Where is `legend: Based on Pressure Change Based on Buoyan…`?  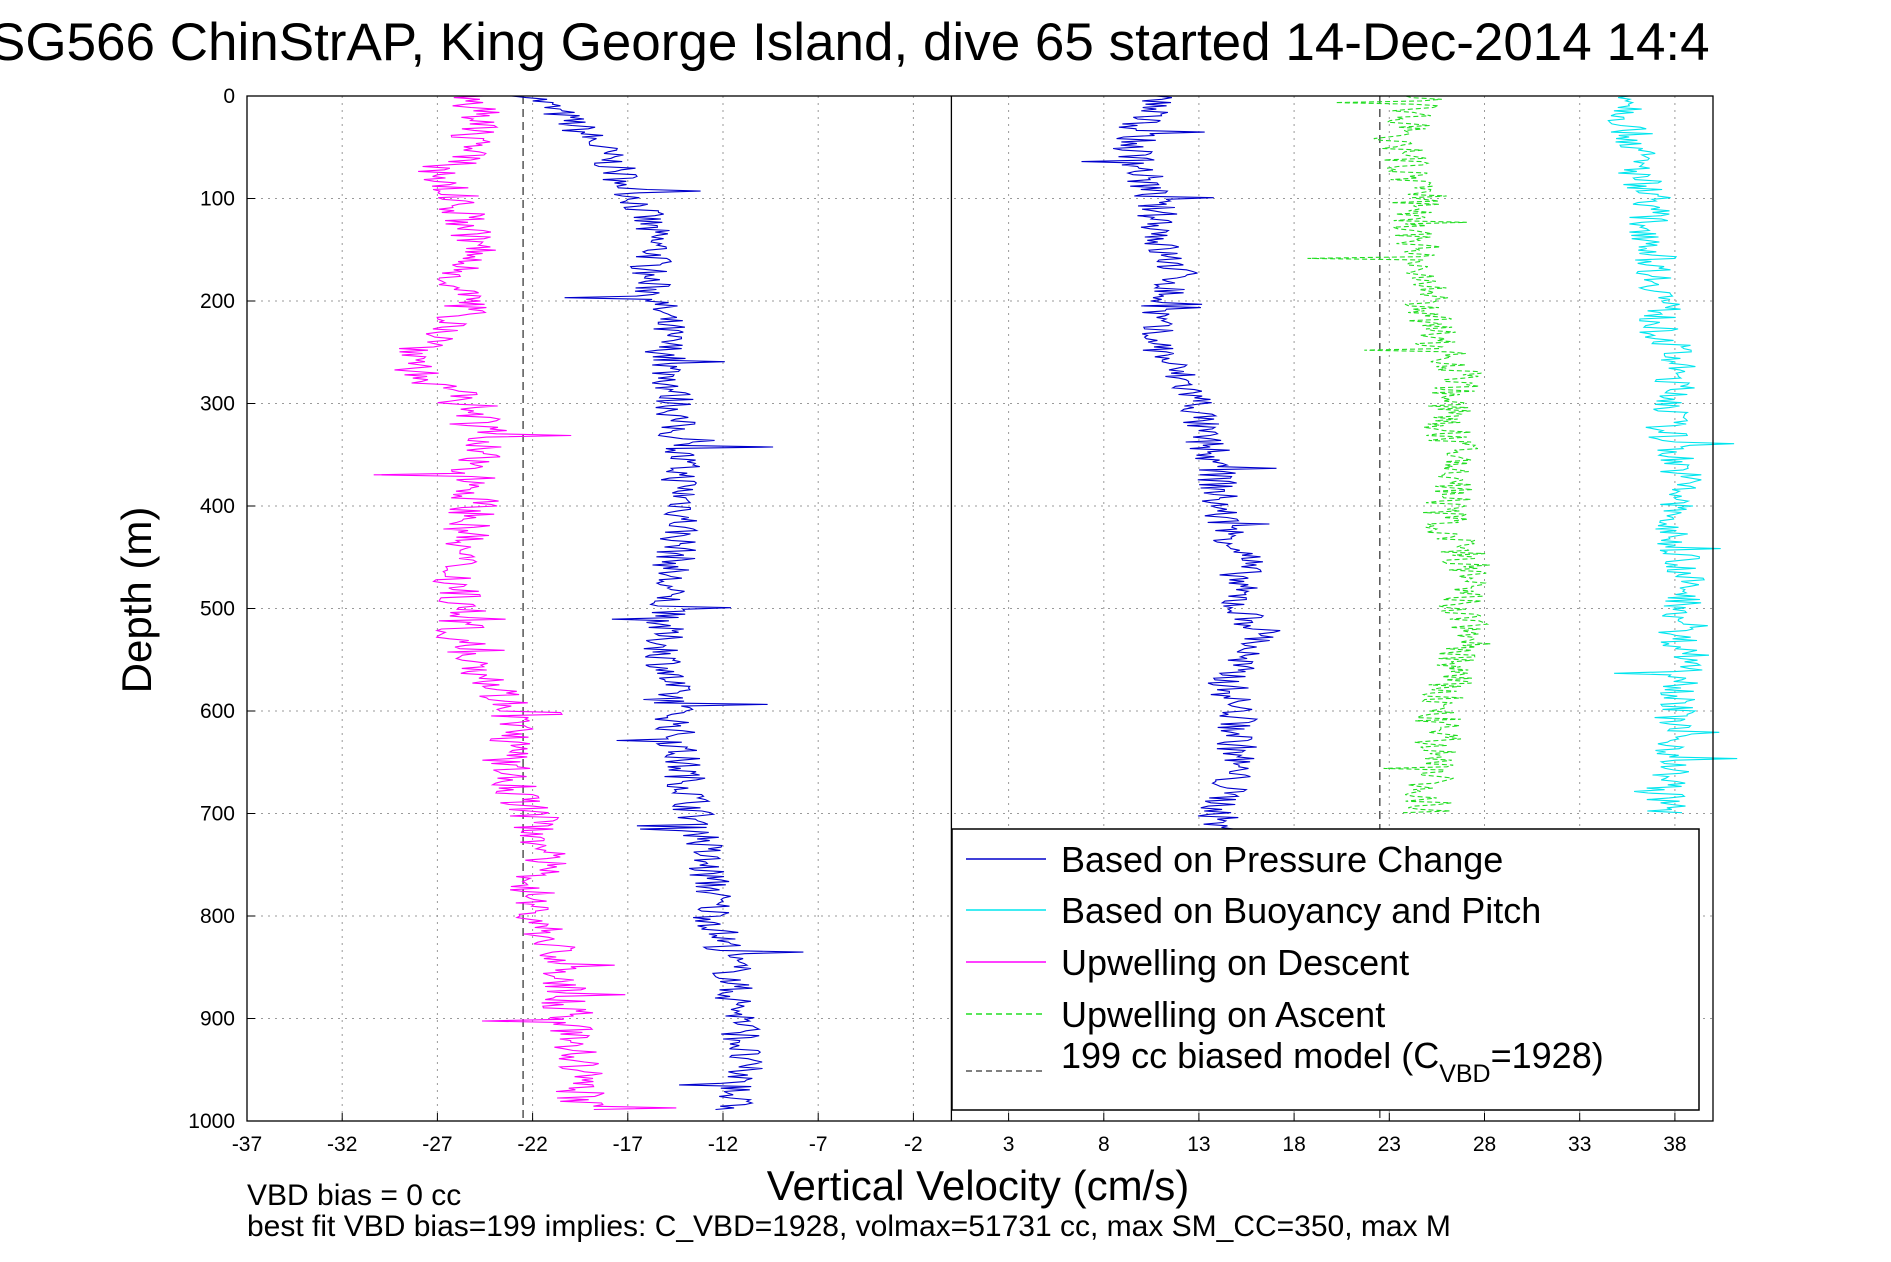 legend: Based on Pressure Change Based on Buoyan… is located at coordinates (1325, 969).